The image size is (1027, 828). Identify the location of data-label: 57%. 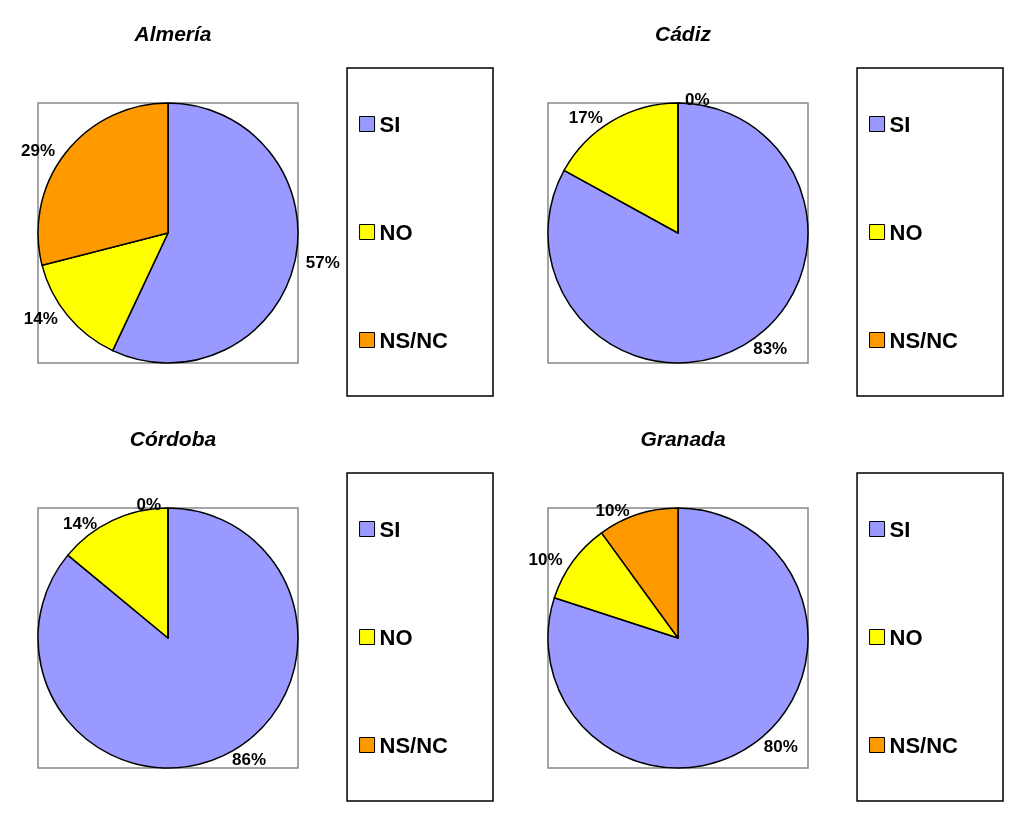
(322, 262).